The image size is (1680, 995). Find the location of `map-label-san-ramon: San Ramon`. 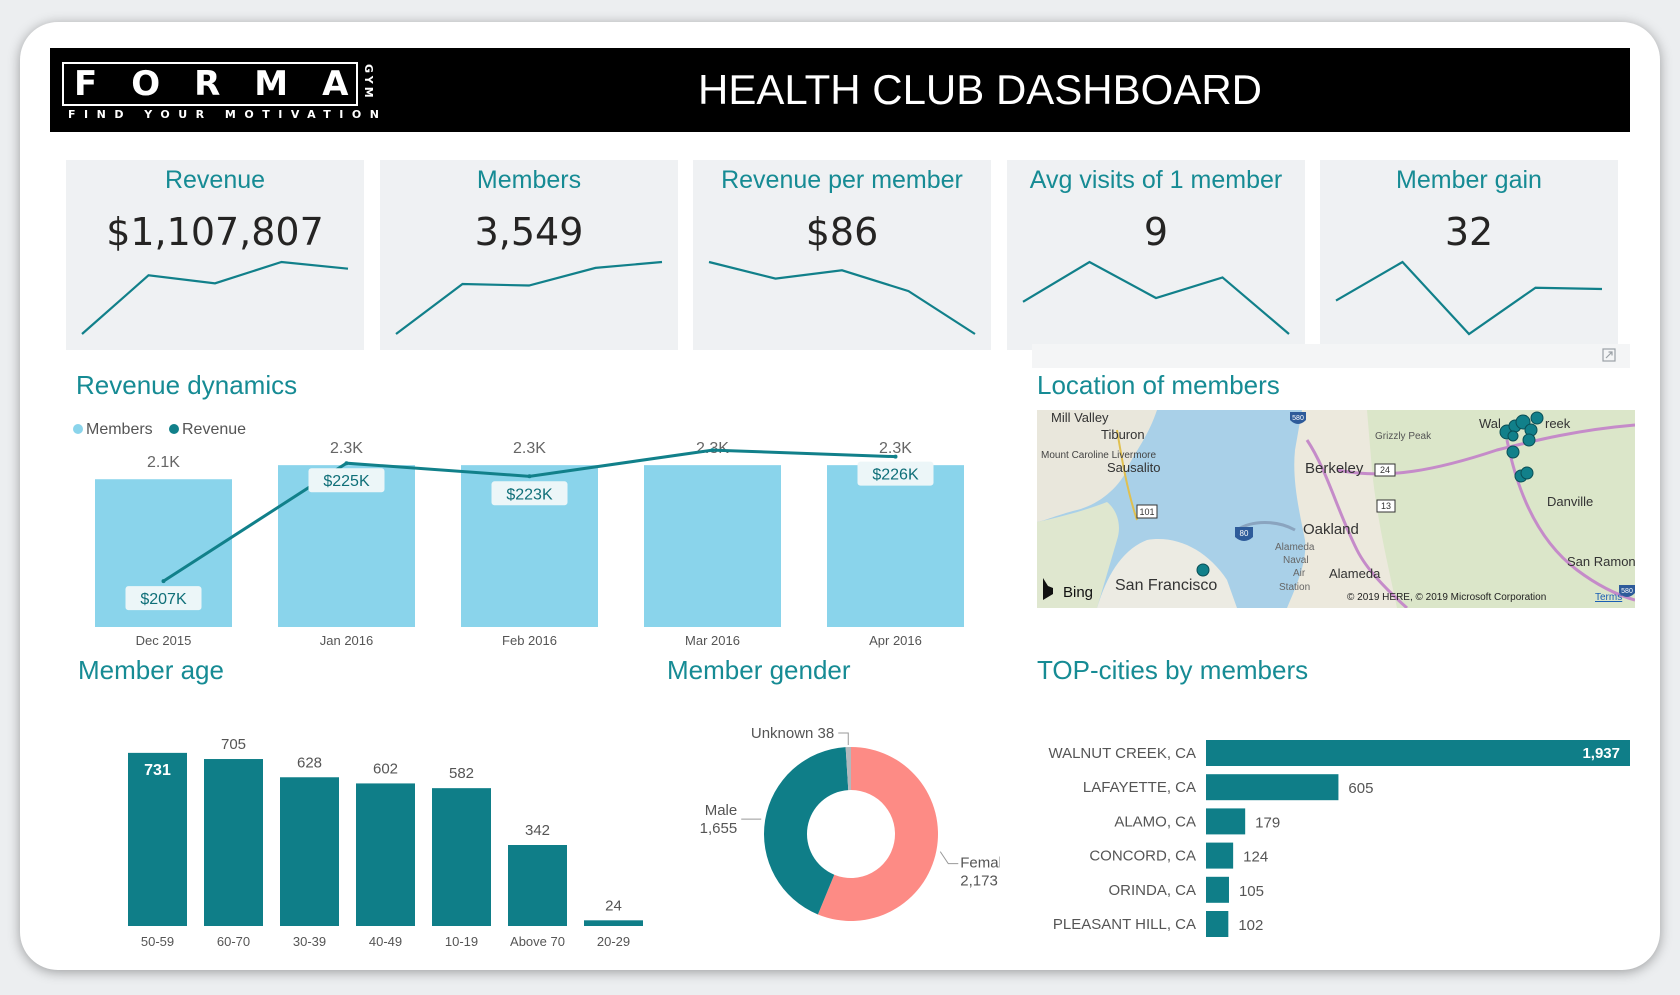

map-label-san-ramon: San Ramon is located at coordinates (1601, 561).